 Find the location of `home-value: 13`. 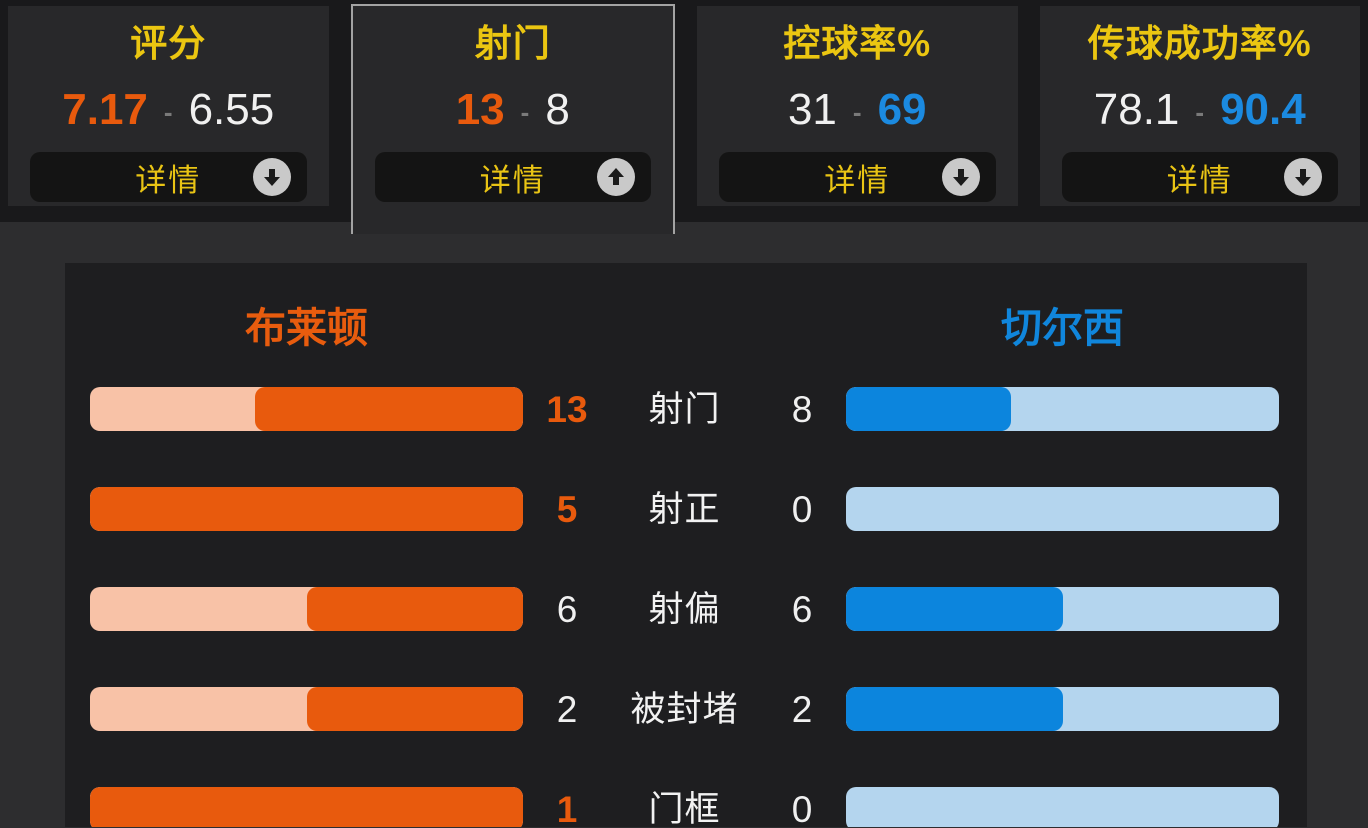

home-value: 13 is located at coordinates (480, 110).